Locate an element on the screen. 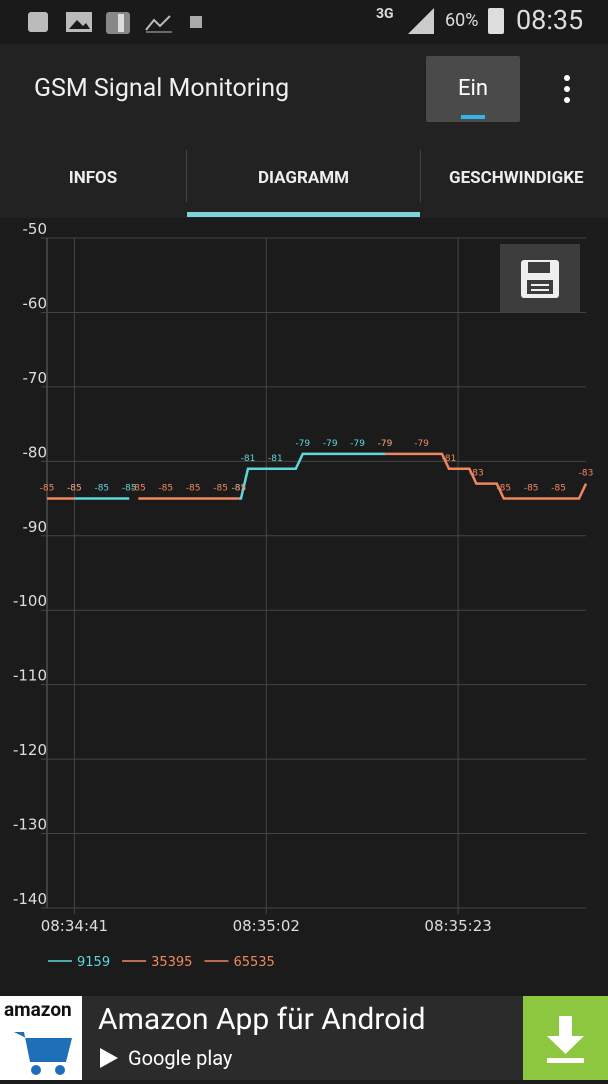 The height and width of the screenshot is (1084, 608). y-tick-label: -80 is located at coordinates (35, 452).